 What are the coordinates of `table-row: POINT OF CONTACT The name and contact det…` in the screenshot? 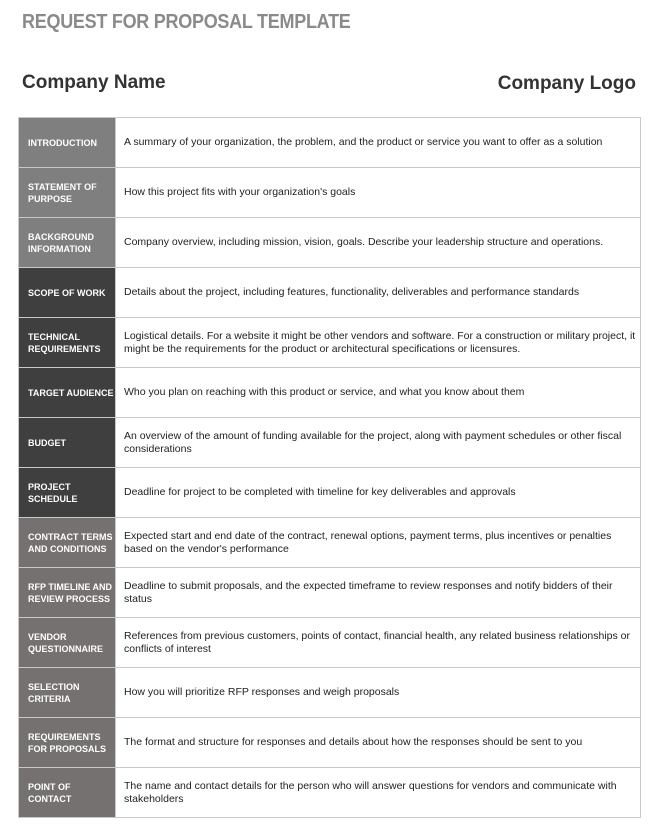 It's located at (329, 792).